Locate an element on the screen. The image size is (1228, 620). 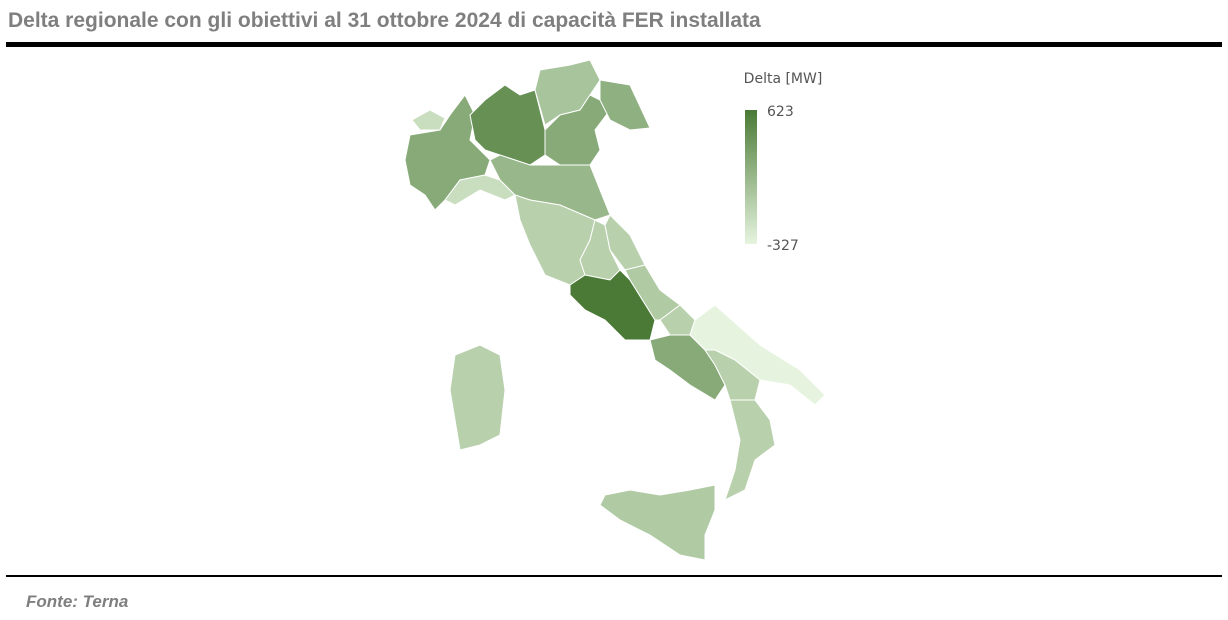
source: Fonte: Terna is located at coordinates (77, 601).